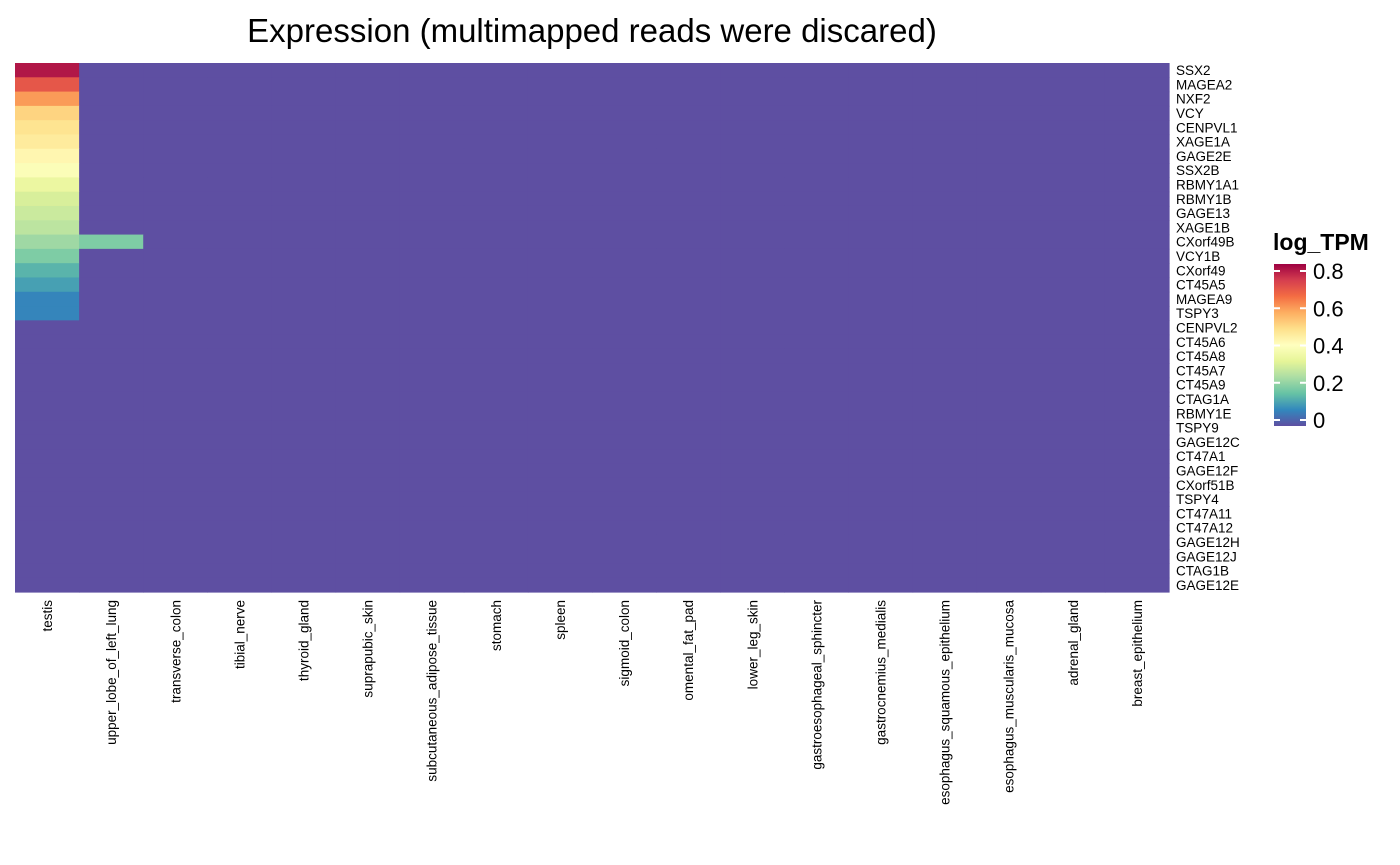 Image resolution: width=1400 pixels, height=865 pixels. Describe the element at coordinates (1207, 127) in the screenshot. I see `row-label: CENPVL1` at that location.